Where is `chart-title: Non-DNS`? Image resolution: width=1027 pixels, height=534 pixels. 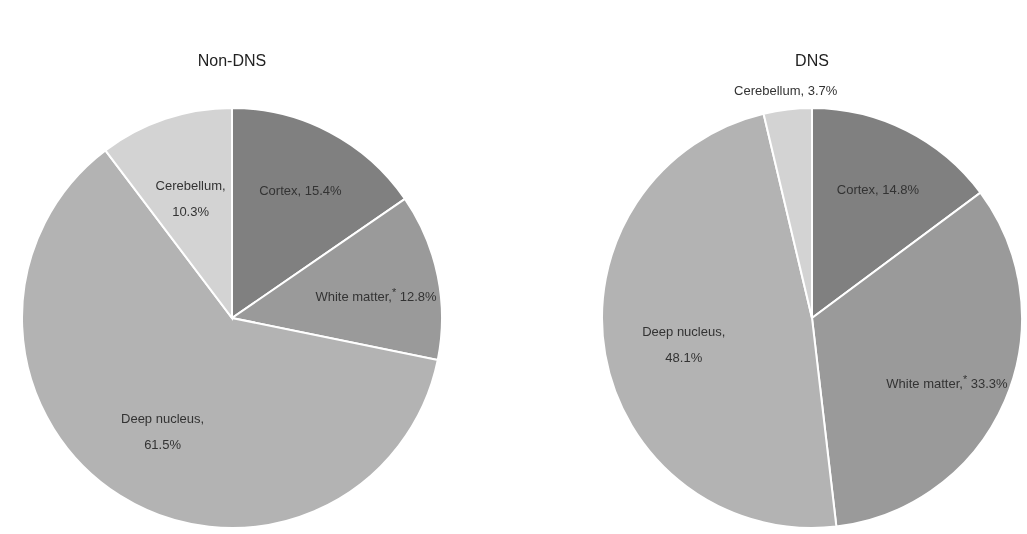
chart-title: Non-DNS is located at coordinates (232, 60).